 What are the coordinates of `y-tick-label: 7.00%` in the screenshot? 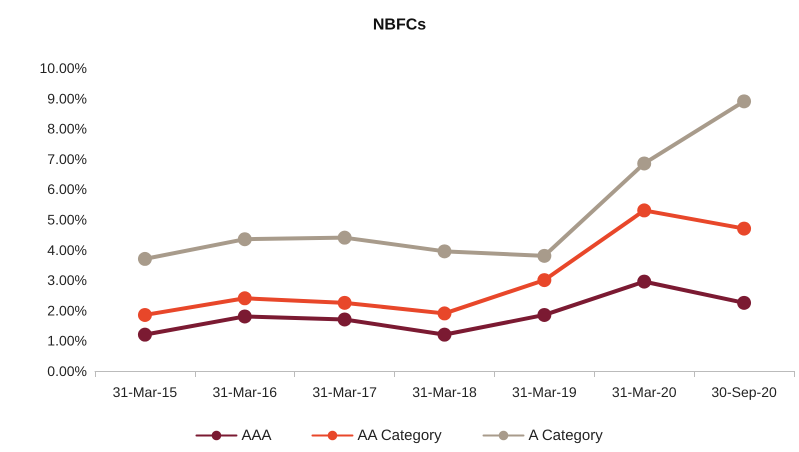 It's located at (67, 158).